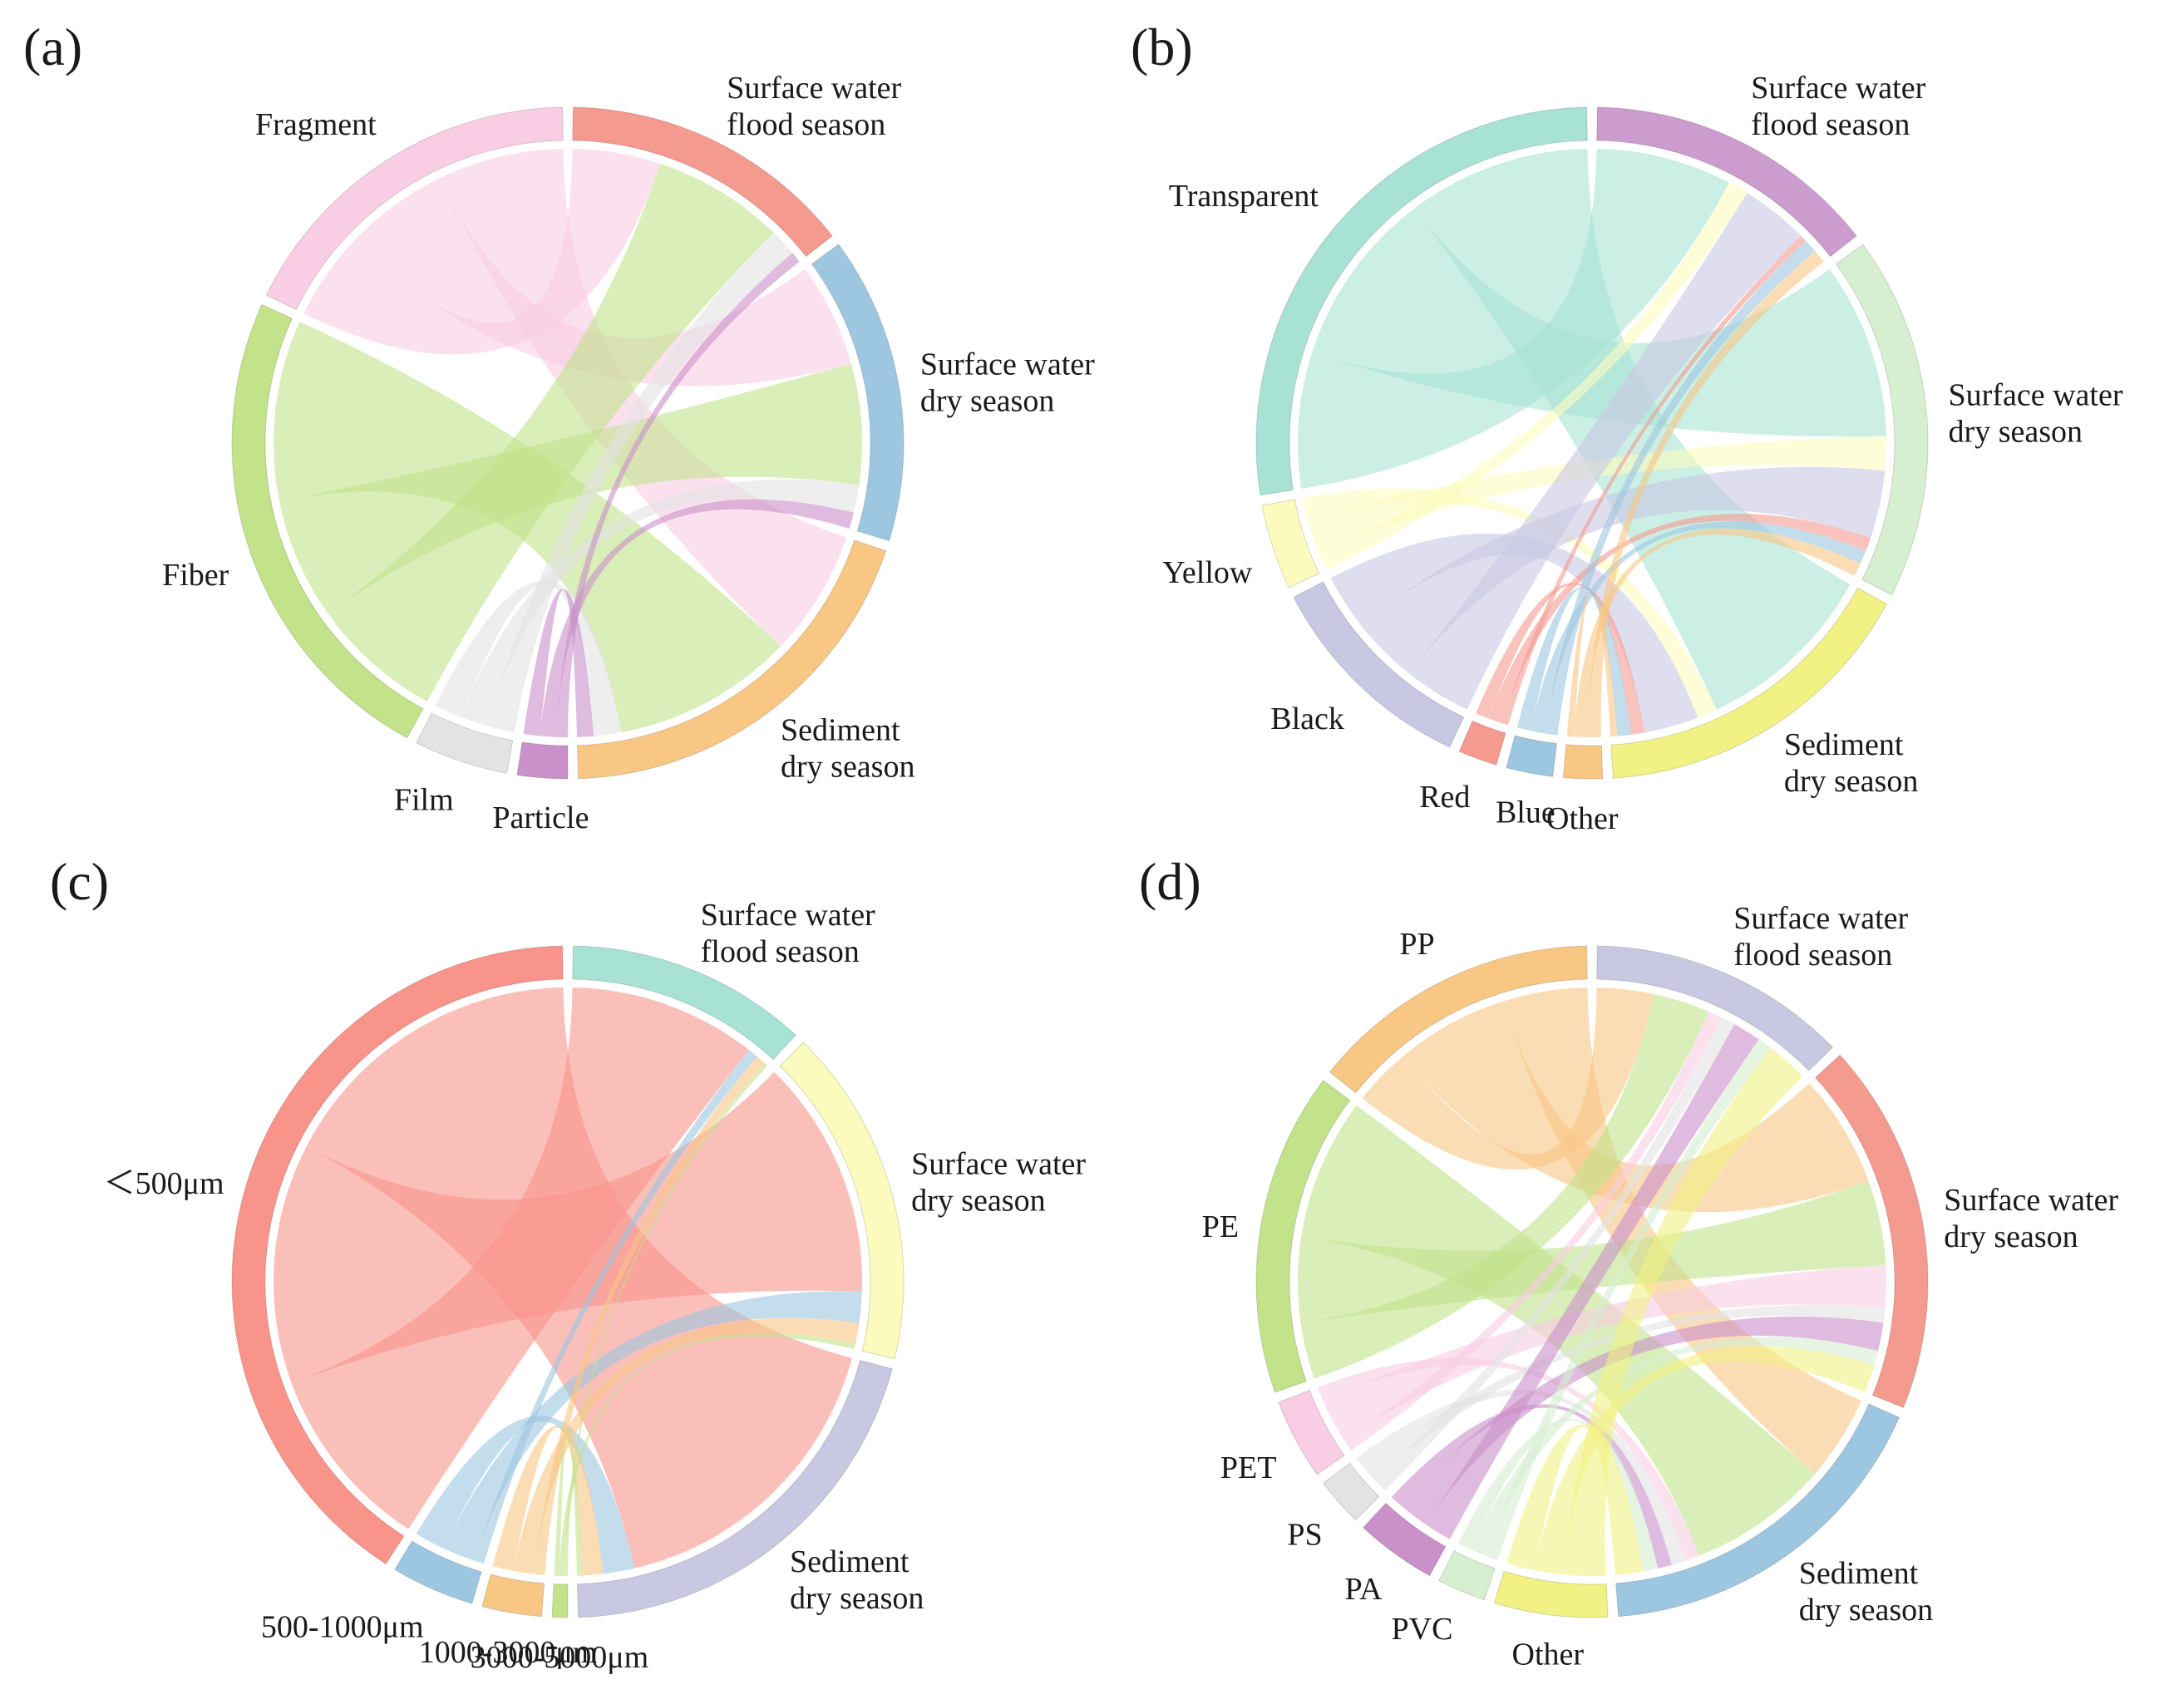 This screenshot has height=1704, width=2184. What do you see at coordinates (1162, 46) in the screenshot?
I see `panel-letter: (b)` at bounding box center [1162, 46].